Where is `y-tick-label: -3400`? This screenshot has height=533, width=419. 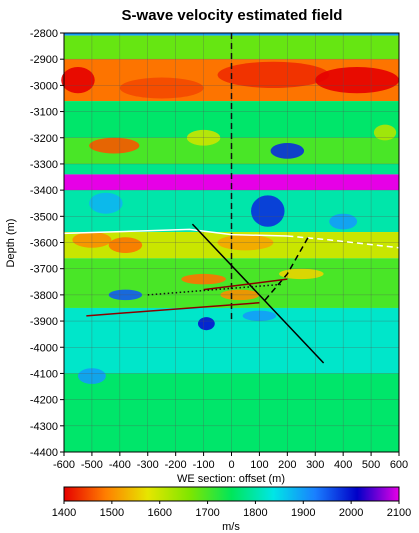 y-tick-label: -3400 is located at coordinates (44, 191).